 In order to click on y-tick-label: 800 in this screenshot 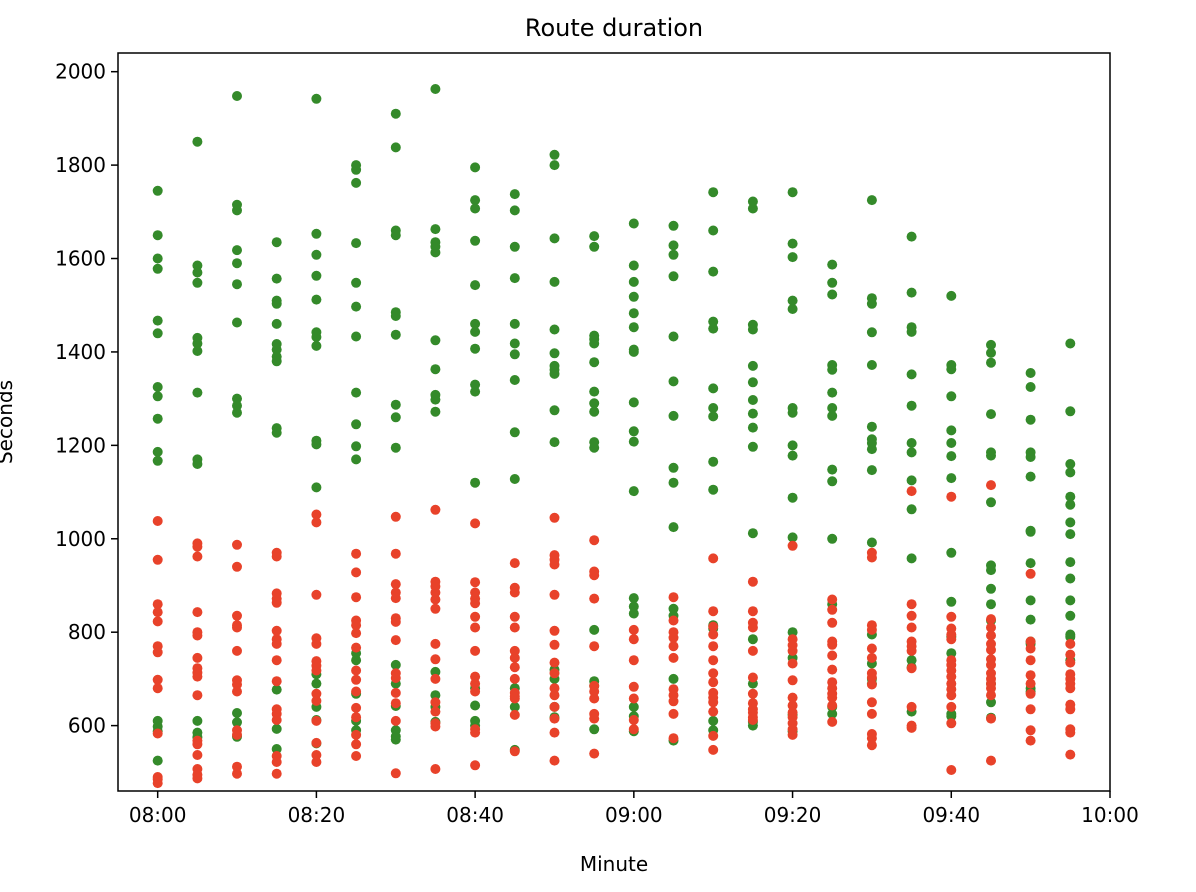, I will do `click(87, 632)`.